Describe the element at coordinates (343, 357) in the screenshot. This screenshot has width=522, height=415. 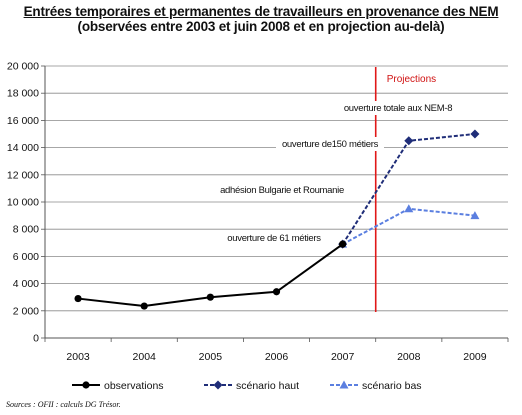
I see `x-tick-label: 2007` at that location.